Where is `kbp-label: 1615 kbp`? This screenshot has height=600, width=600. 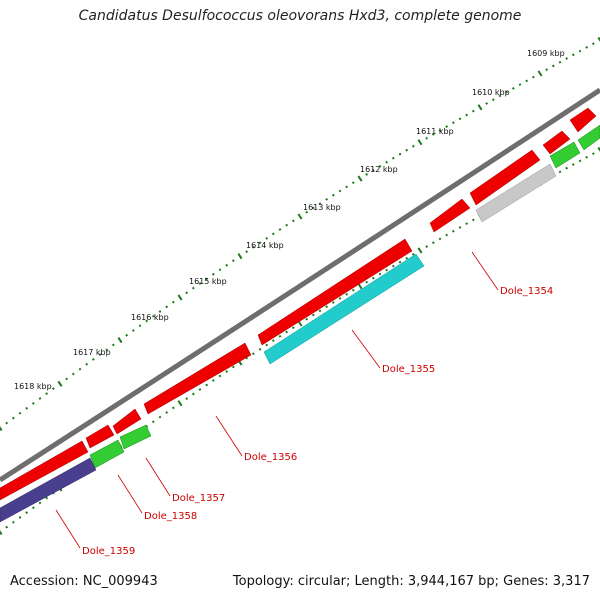
kbp-label: 1615 kbp is located at coordinates (208, 281).